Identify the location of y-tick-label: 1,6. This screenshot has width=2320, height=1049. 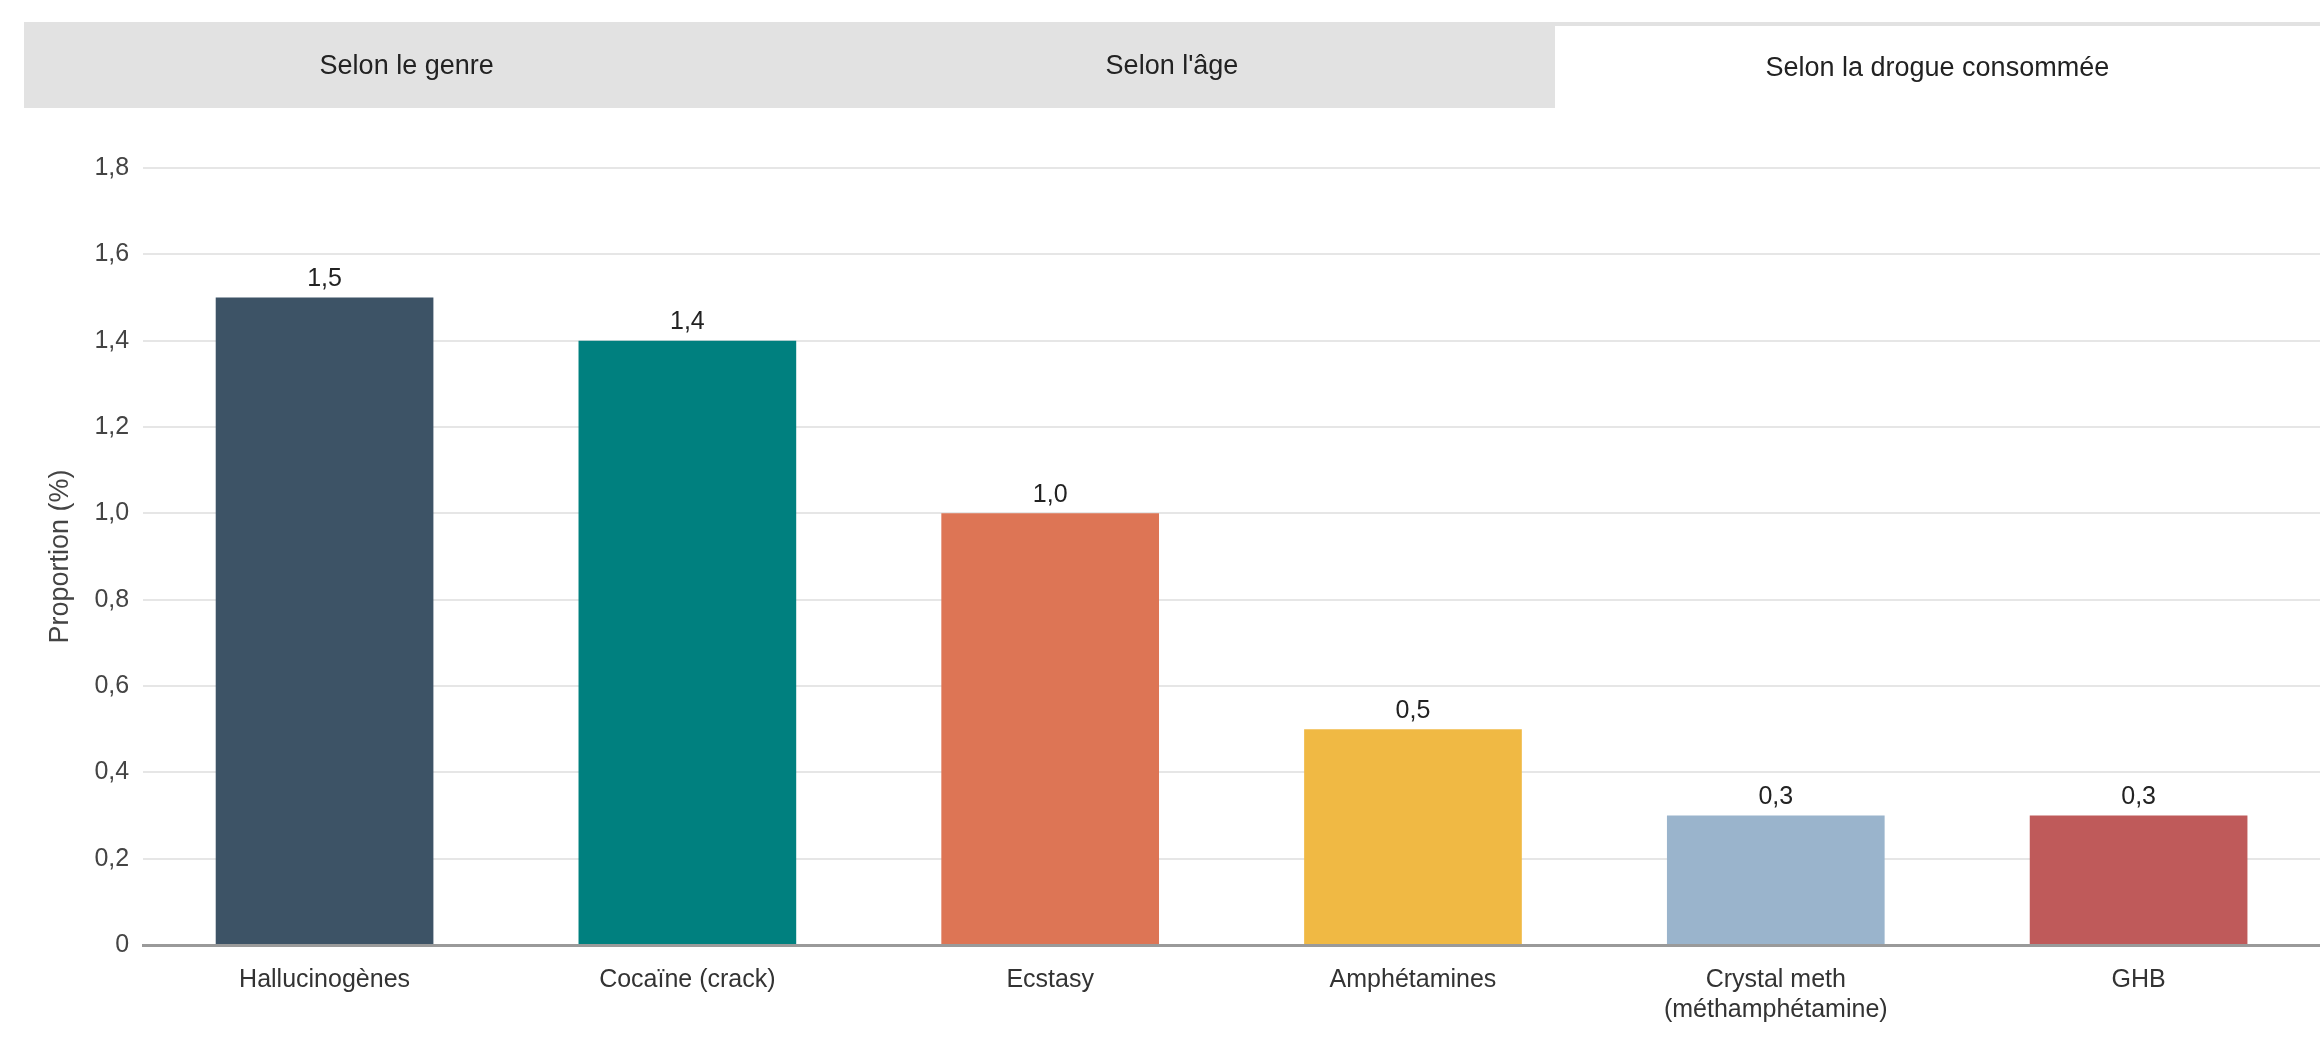
(112, 252).